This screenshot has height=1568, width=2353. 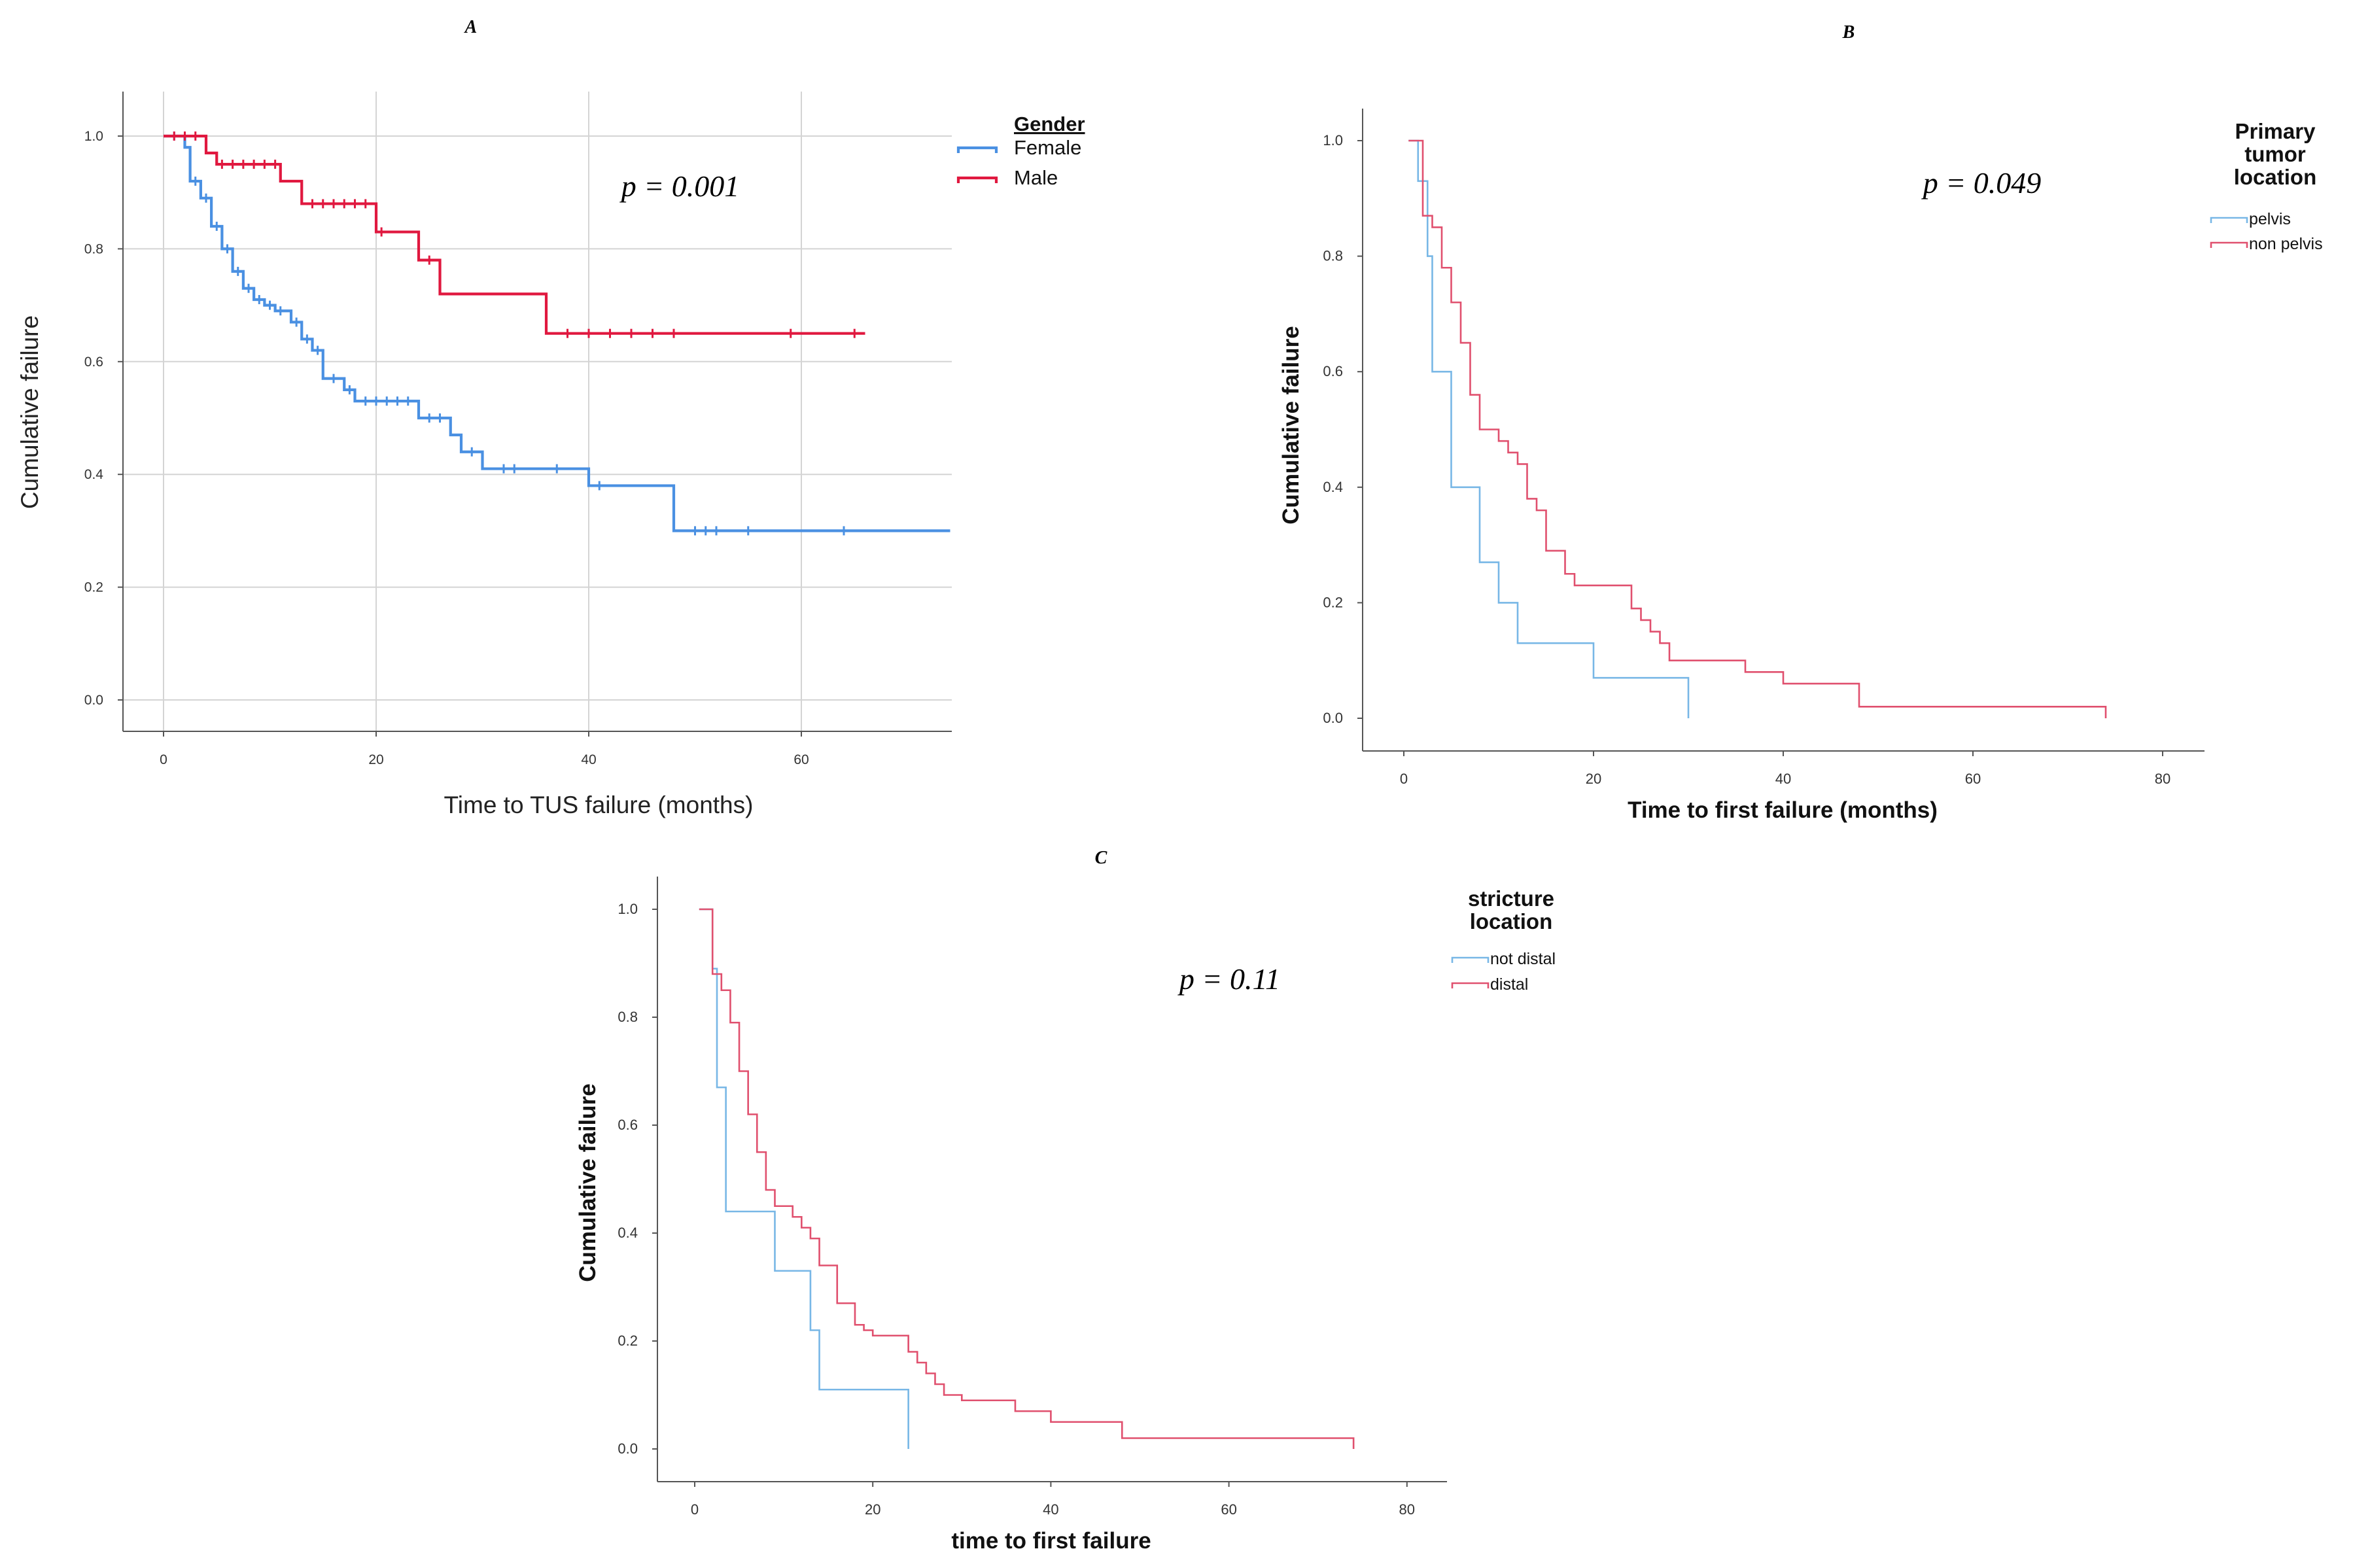 What do you see at coordinates (2286, 244) in the screenshot?
I see `legend-label: non pelvis` at bounding box center [2286, 244].